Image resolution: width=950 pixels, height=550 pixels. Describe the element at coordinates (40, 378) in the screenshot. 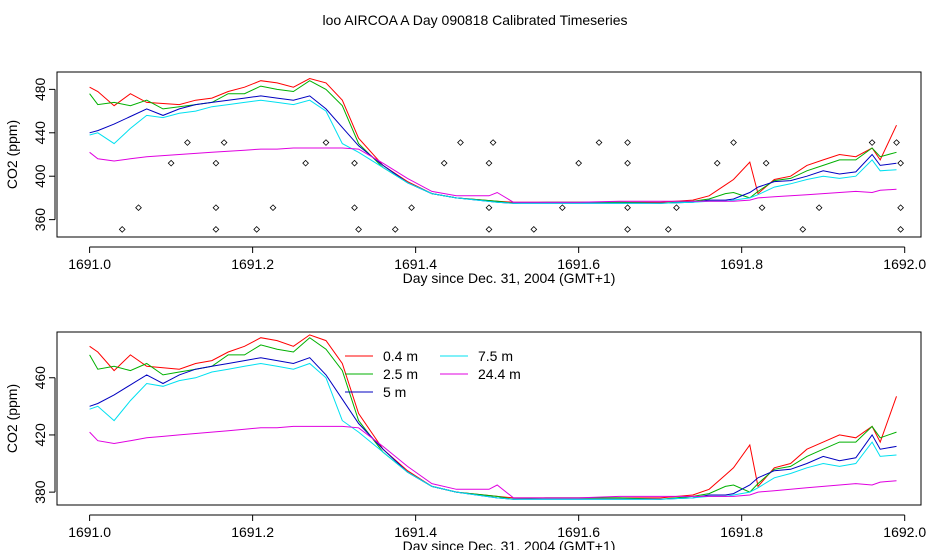

I see `y-tick-label: 460` at that location.